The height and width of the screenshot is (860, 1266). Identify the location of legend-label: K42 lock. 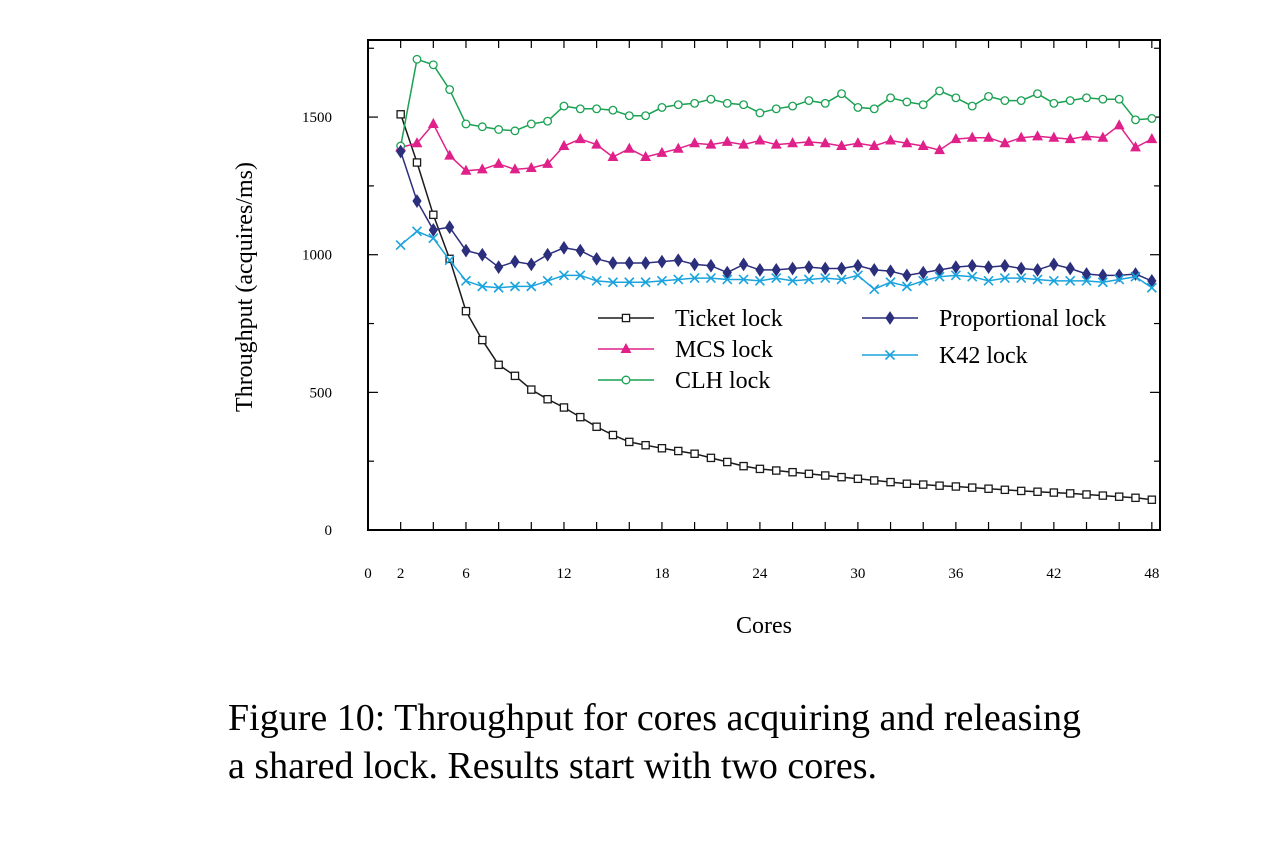
(983, 356).